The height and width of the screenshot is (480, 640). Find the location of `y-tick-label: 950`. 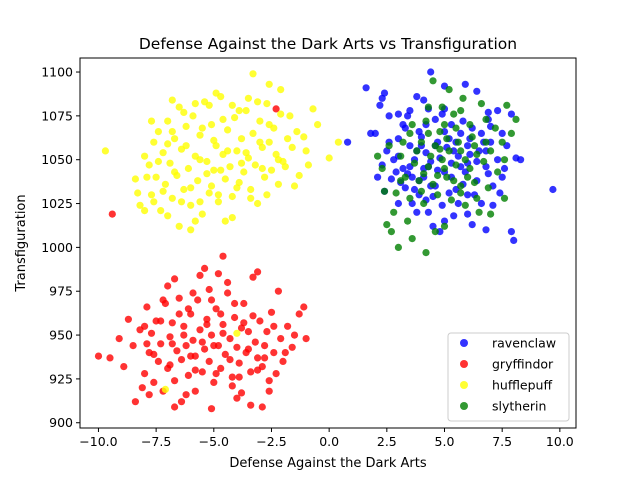

y-tick-label: 950 is located at coordinates (61, 335).